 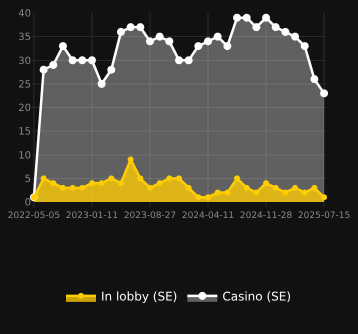 I want to click on x-tick-label: 2023-01-11, so click(x=92, y=215).